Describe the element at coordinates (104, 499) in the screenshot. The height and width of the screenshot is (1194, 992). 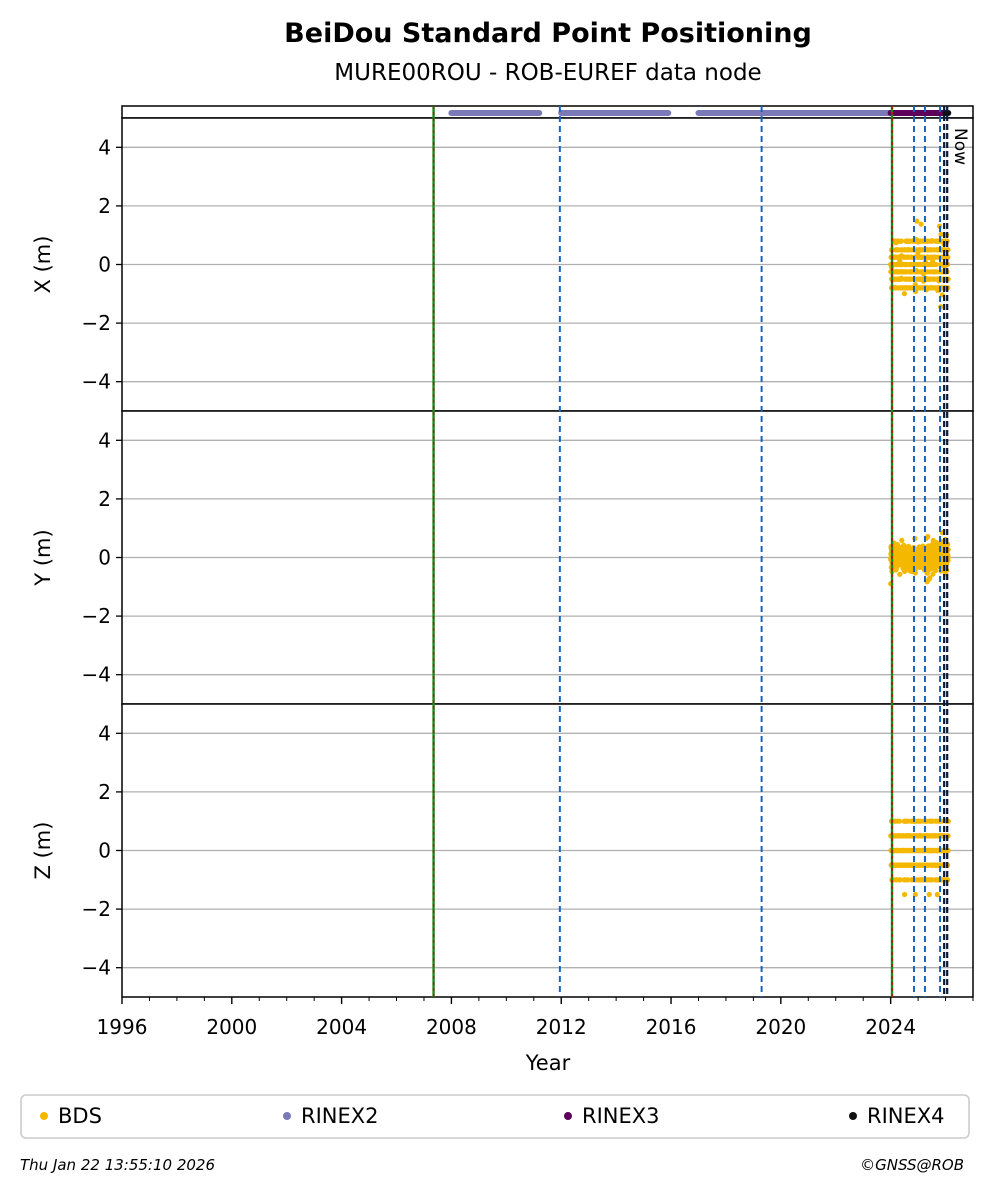
I see `y-tick-label-y: 2` at that location.